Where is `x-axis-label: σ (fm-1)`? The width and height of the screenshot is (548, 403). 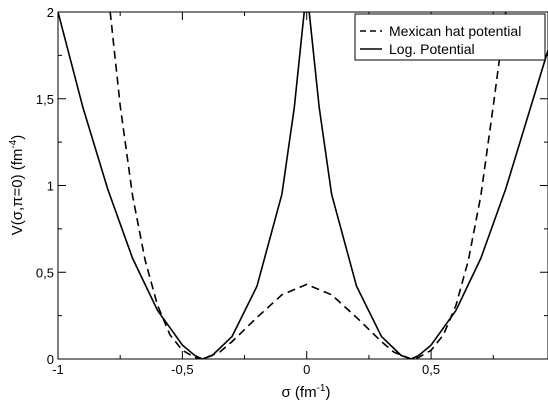
x-axis-label: σ (fm-1) is located at coordinates (306, 392).